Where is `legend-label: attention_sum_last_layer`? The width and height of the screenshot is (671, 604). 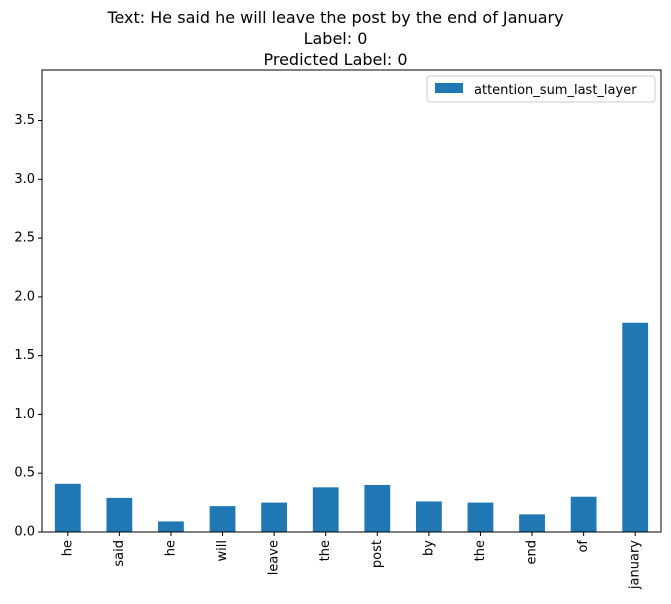 legend-label: attention_sum_last_layer is located at coordinates (555, 90).